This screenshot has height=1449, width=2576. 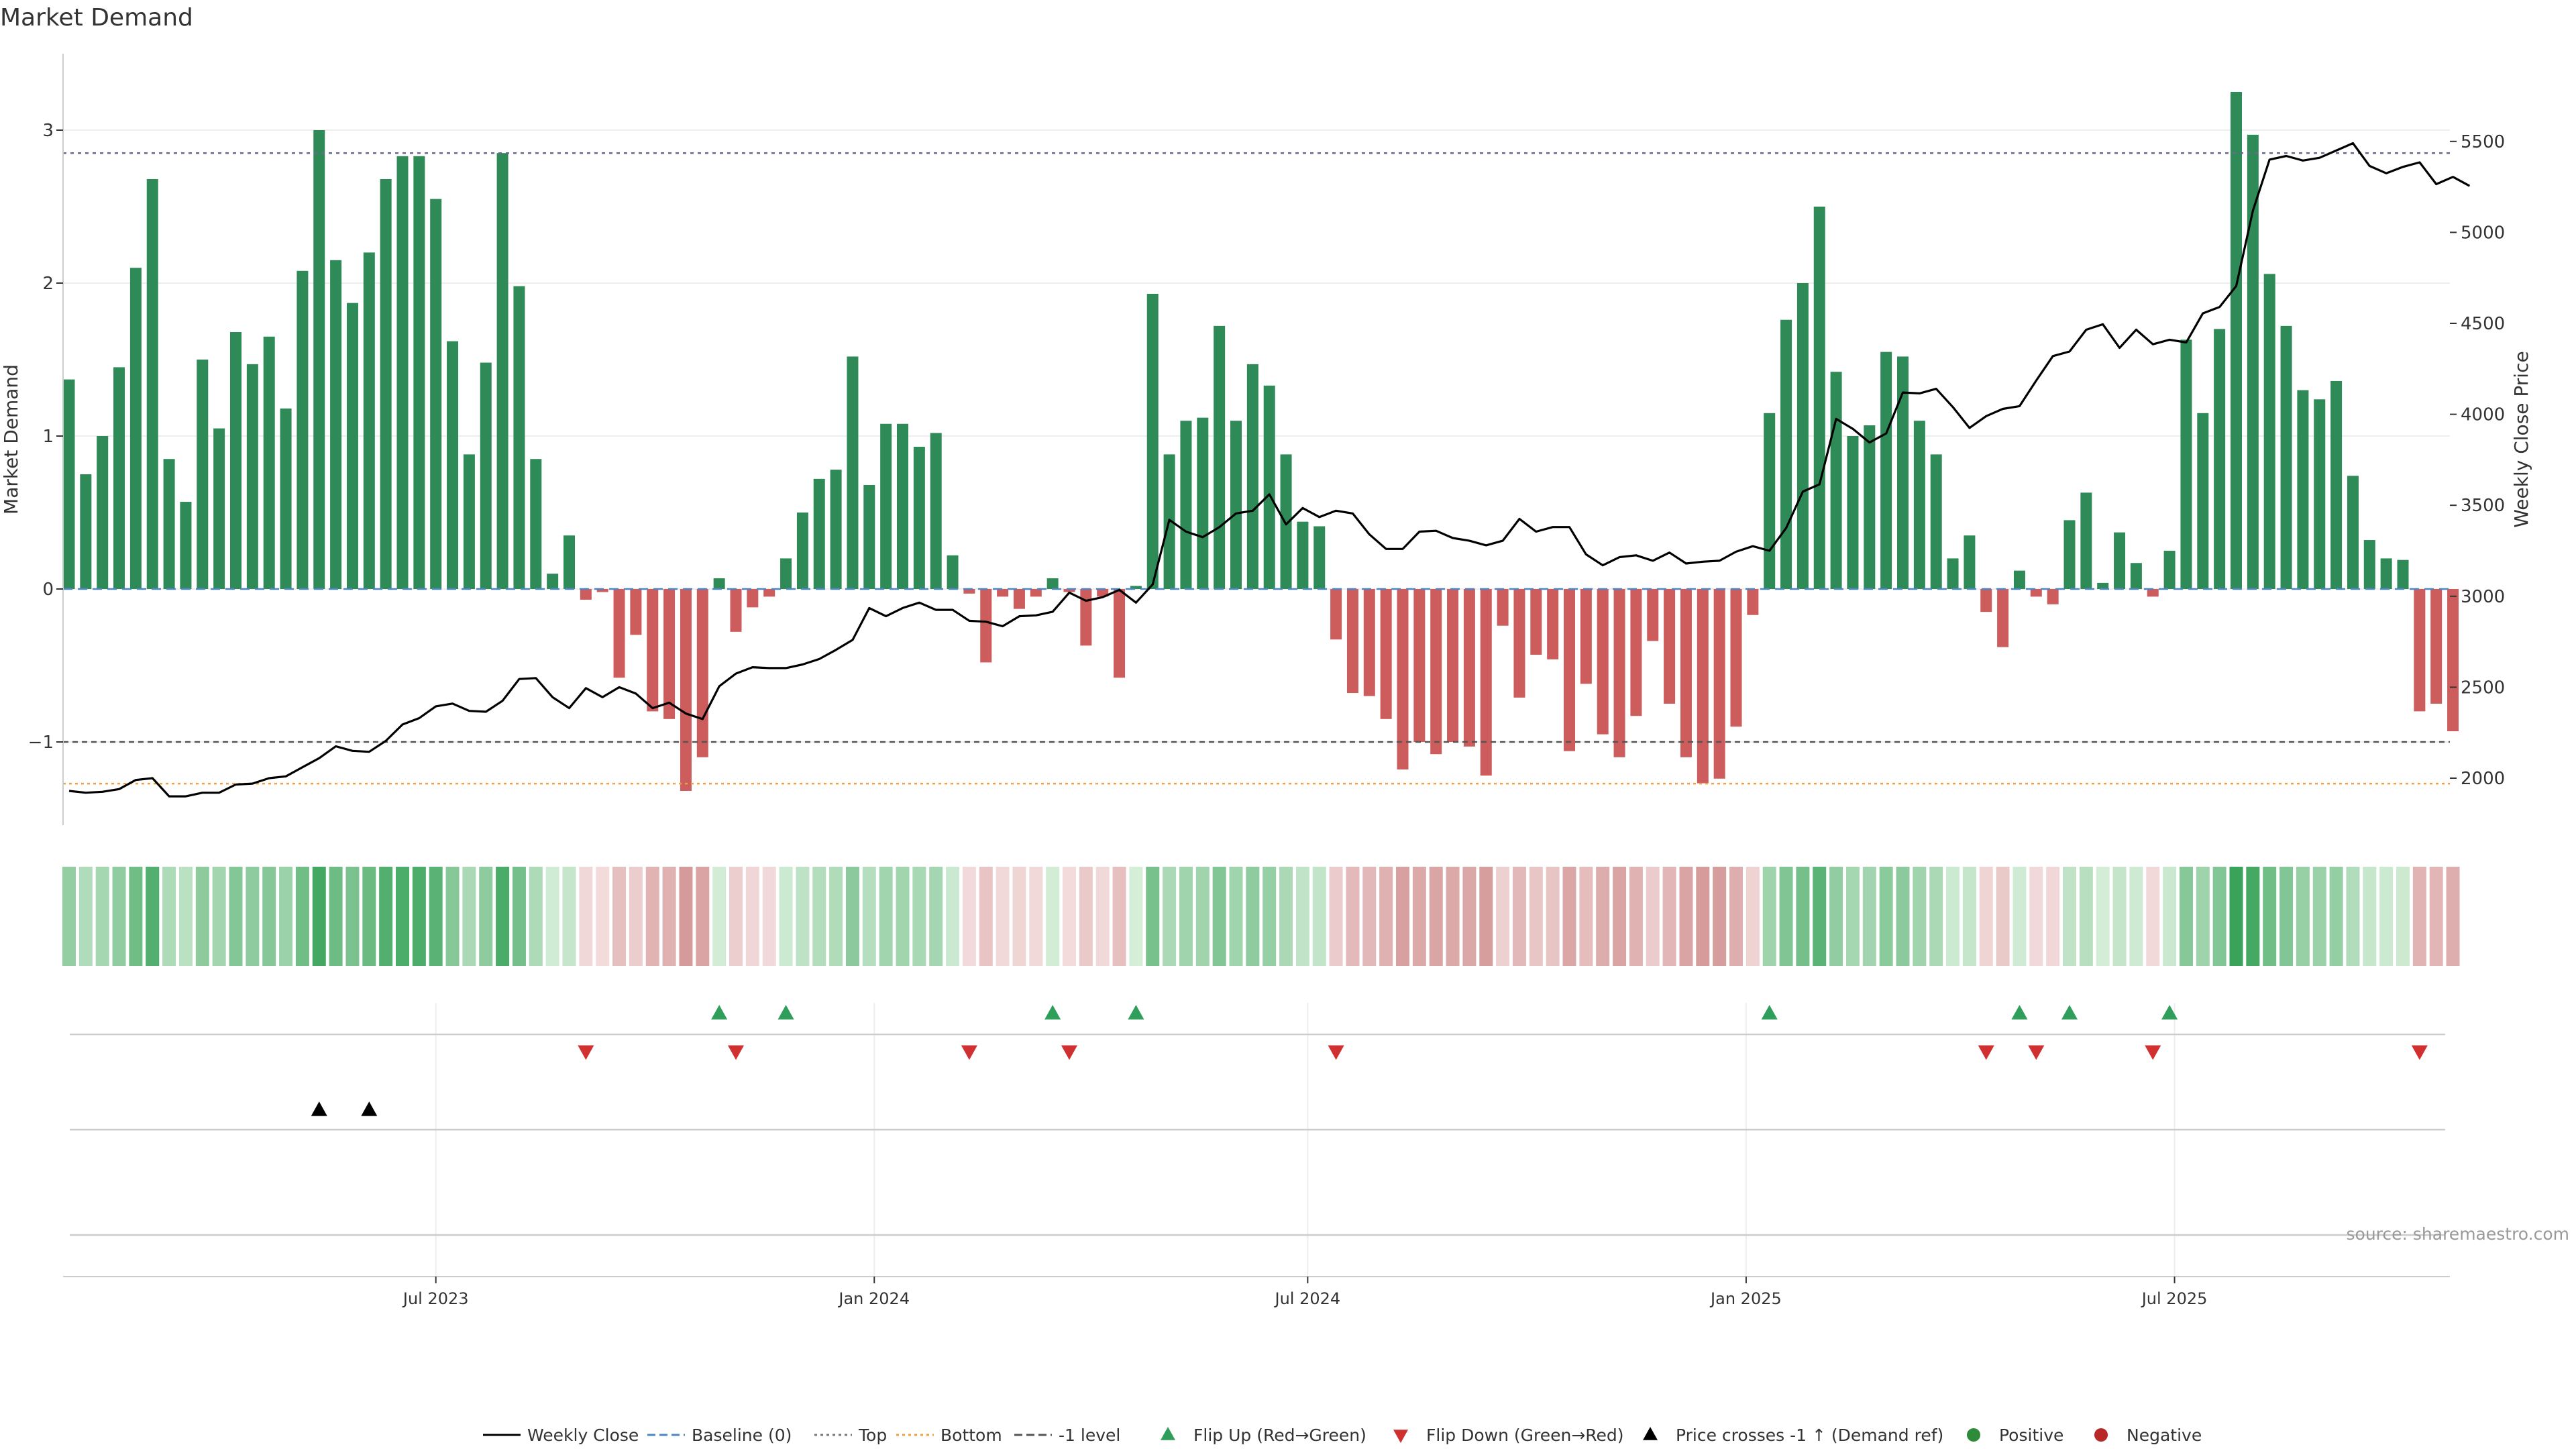 I want to click on legend-item-flip-up: Flip Up (Red→Green), so click(x=1263, y=1435).